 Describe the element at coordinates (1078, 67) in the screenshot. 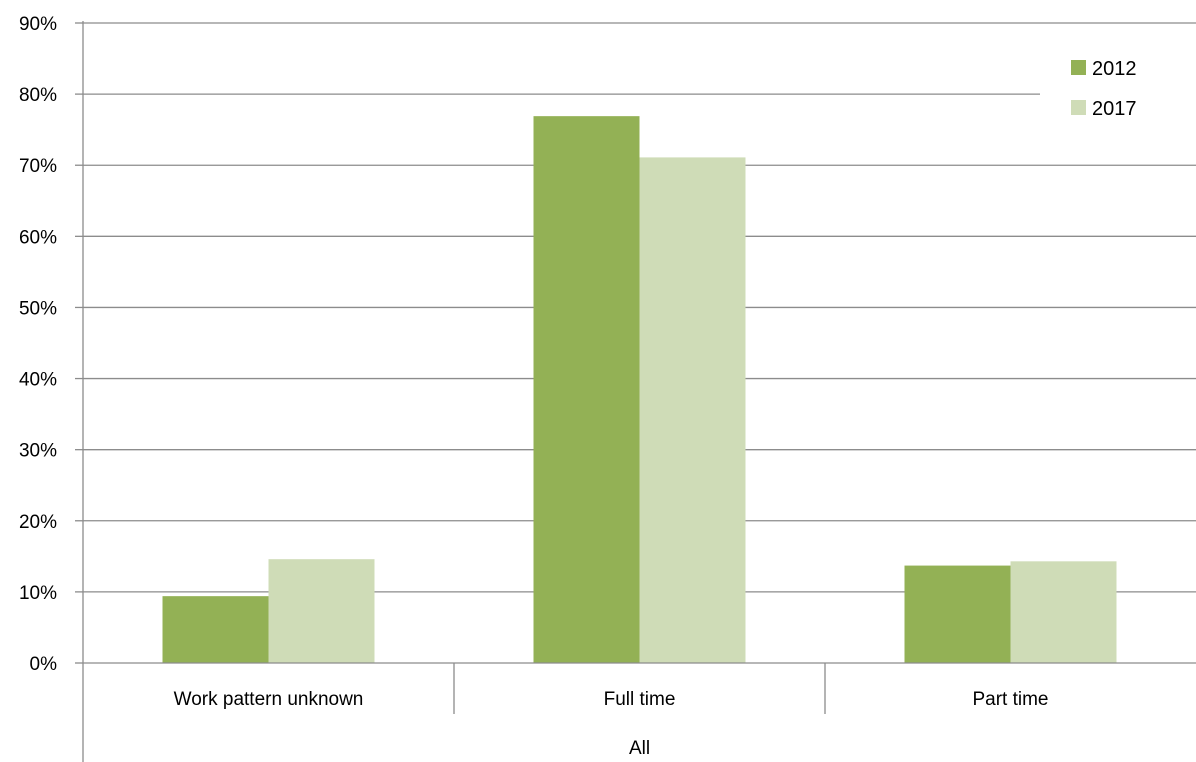

I see `legend-swatch-2012` at that location.